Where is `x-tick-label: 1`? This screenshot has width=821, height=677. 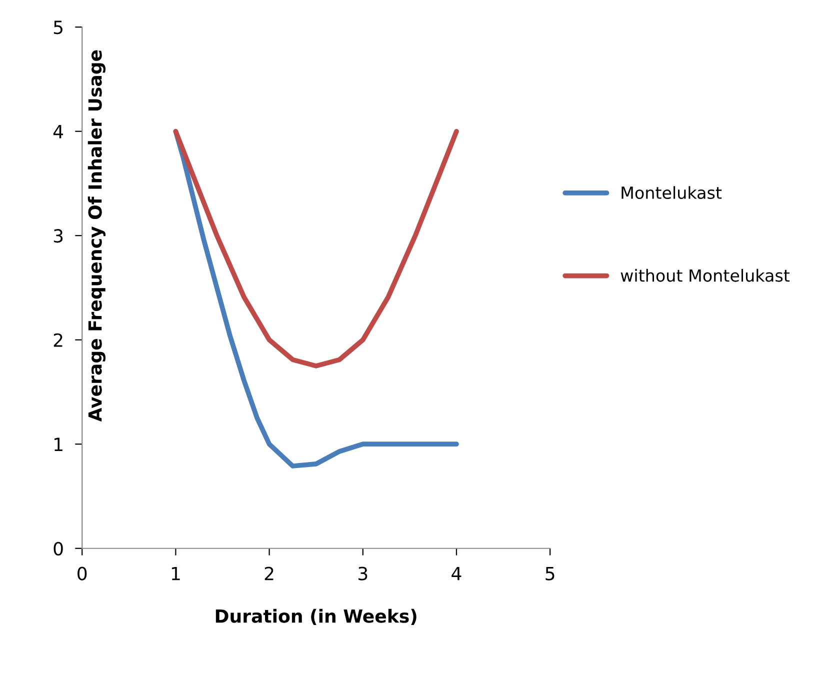 x-tick-label: 1 is located at coordinates (176, 573).